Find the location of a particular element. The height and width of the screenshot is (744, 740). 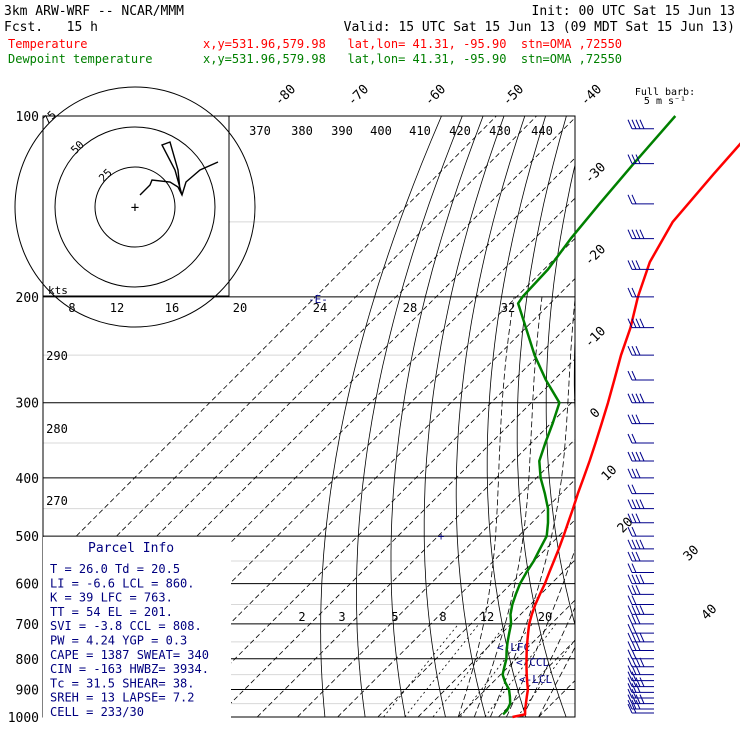

theta-label: 390 is located at coordinates (342, 131).